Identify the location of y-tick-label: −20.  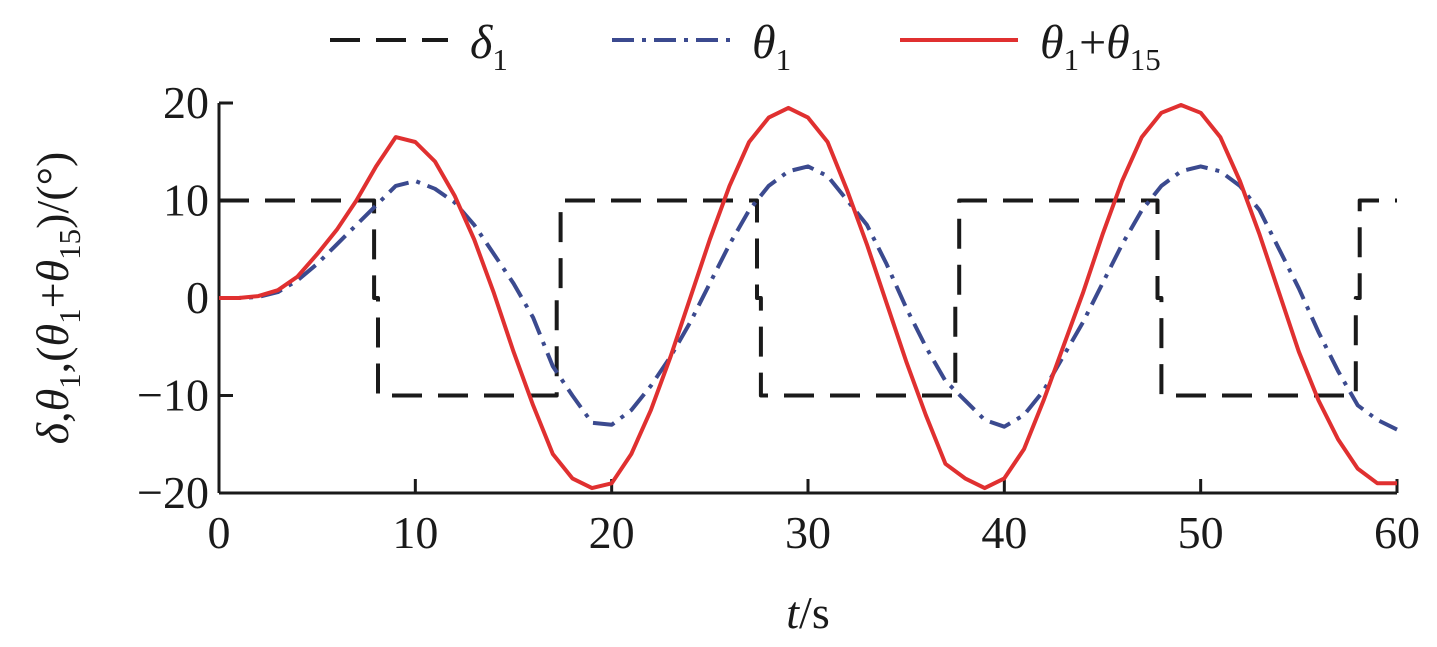
(173, 492).